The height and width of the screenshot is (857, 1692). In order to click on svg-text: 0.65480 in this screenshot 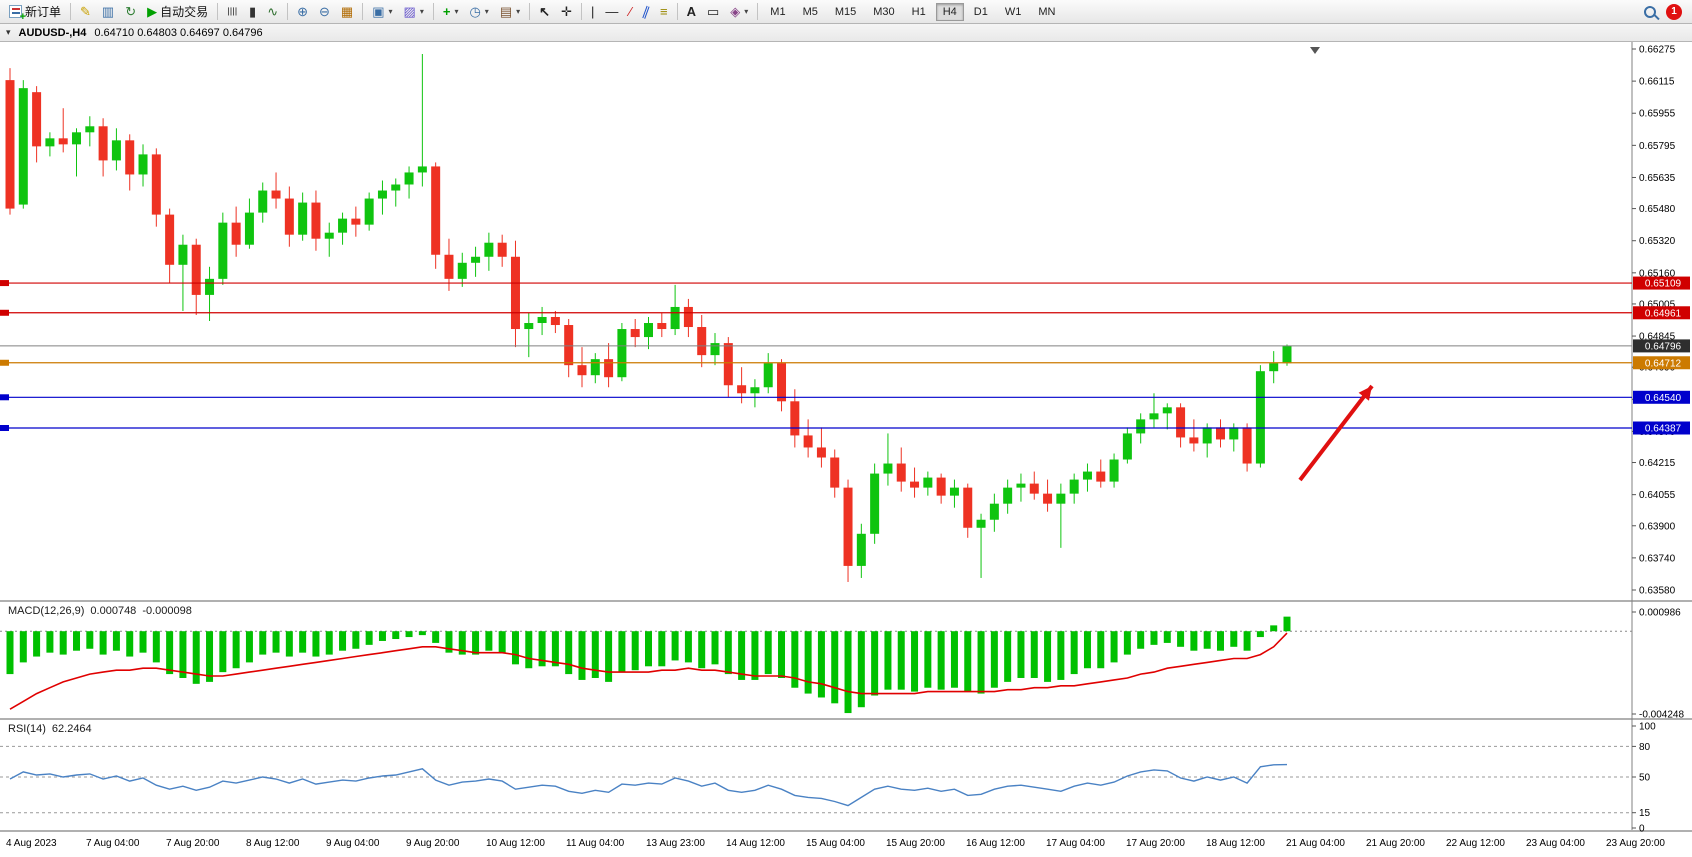, I will do `click(1657, 209)`.